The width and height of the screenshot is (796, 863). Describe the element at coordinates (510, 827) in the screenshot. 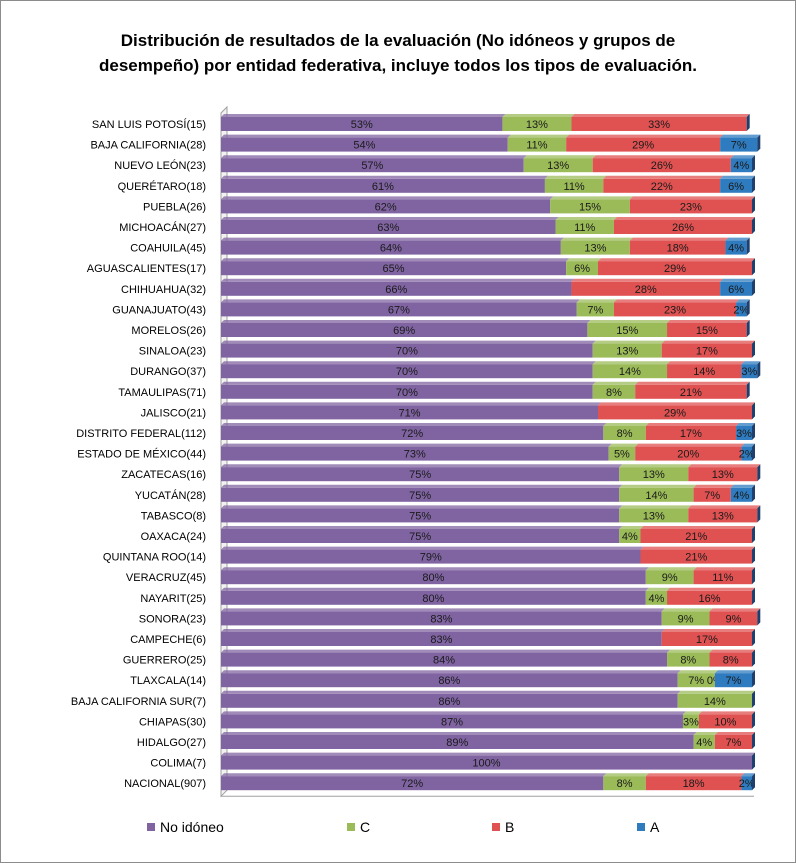

I see `legend-label-b: B` at that location.